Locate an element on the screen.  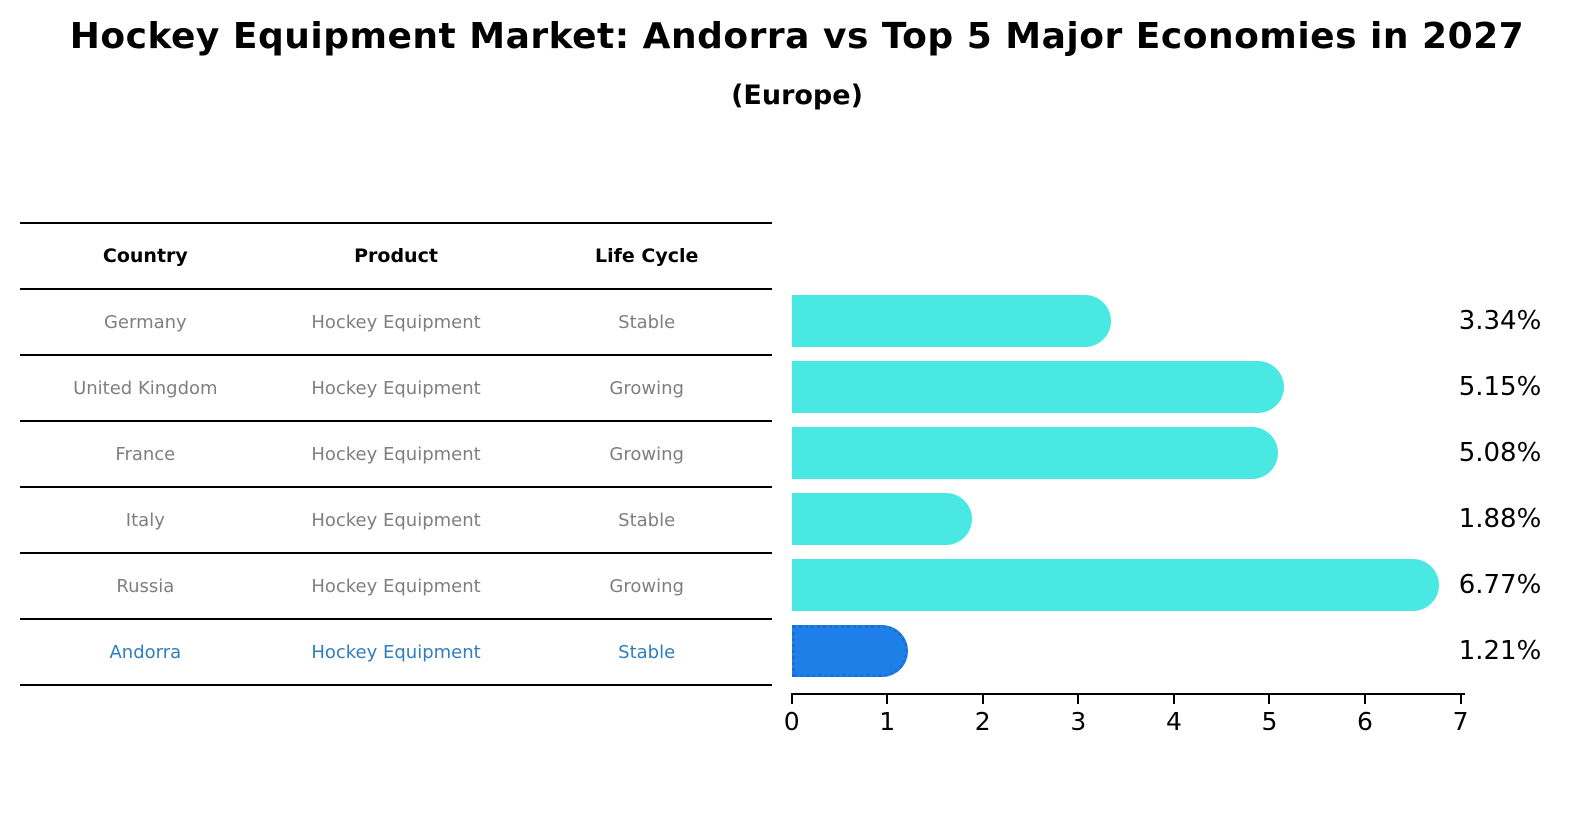
x-tick-label: 6 is located at coordinates (1365, 721).